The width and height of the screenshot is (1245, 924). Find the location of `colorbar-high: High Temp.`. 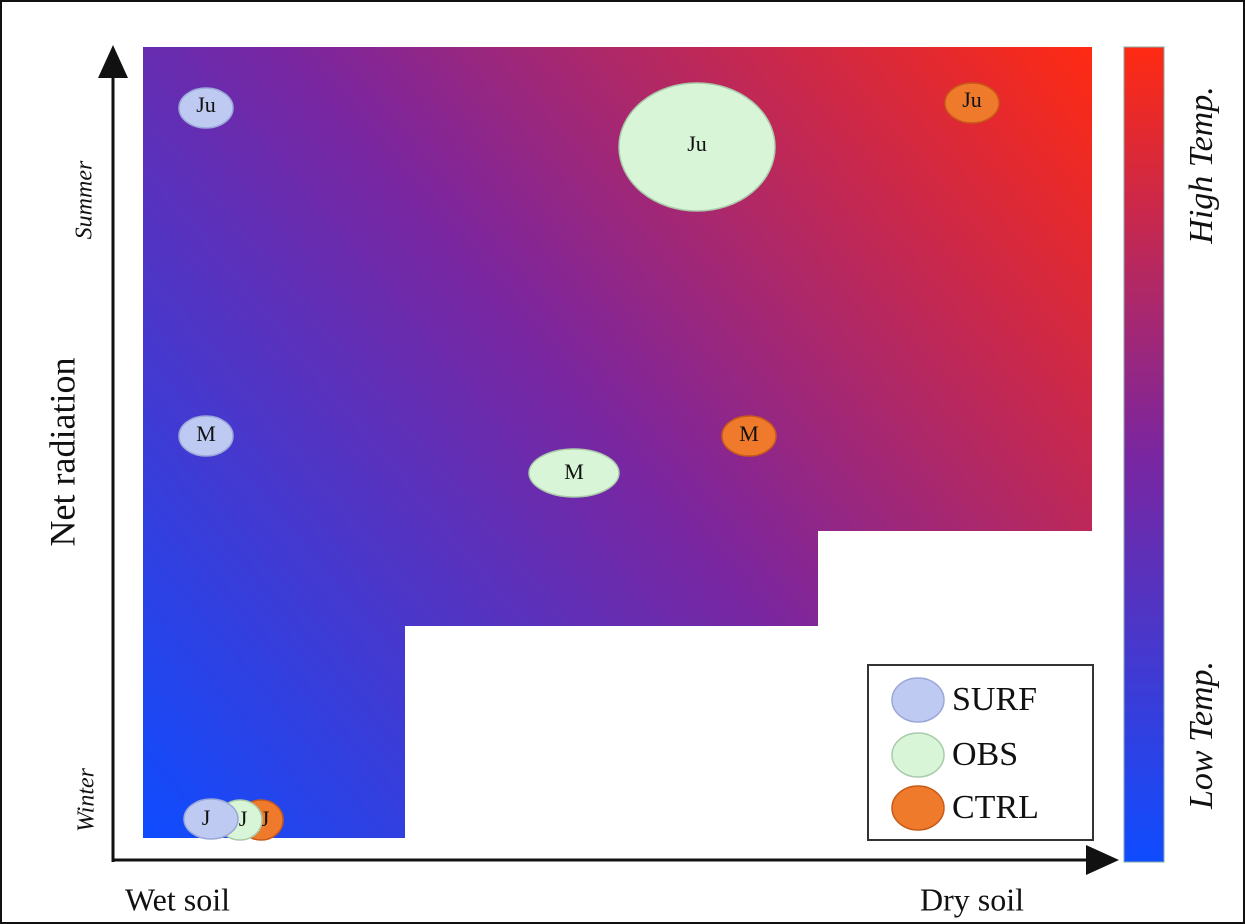

colorbar-high: High Temp. is located at coordinates (1201, 165).